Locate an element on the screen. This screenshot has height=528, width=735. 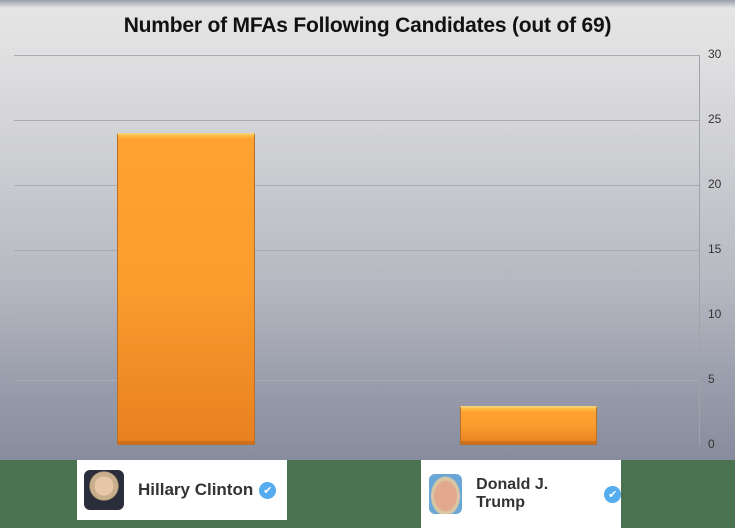
y-axis-line is located at coordinates (699, 250).